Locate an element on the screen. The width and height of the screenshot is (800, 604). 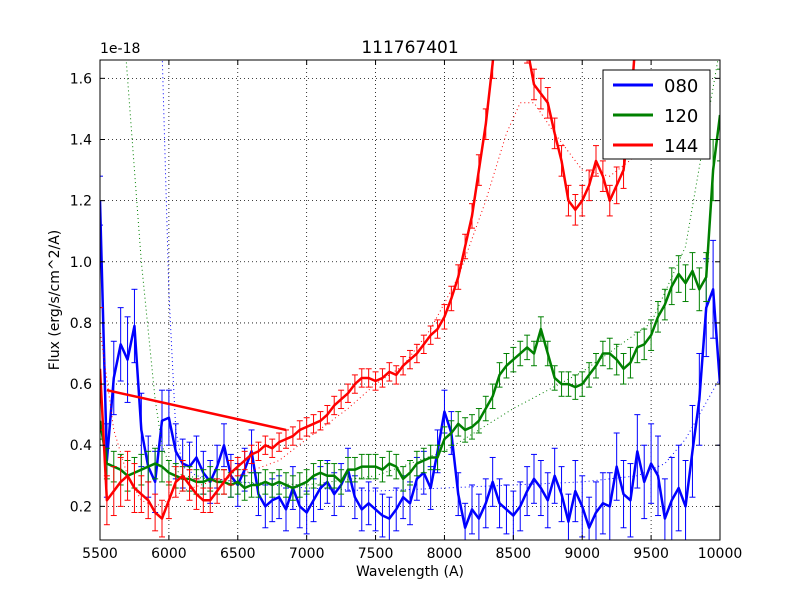
x-tick-label: 10000 is located at coordinates (720, 554).